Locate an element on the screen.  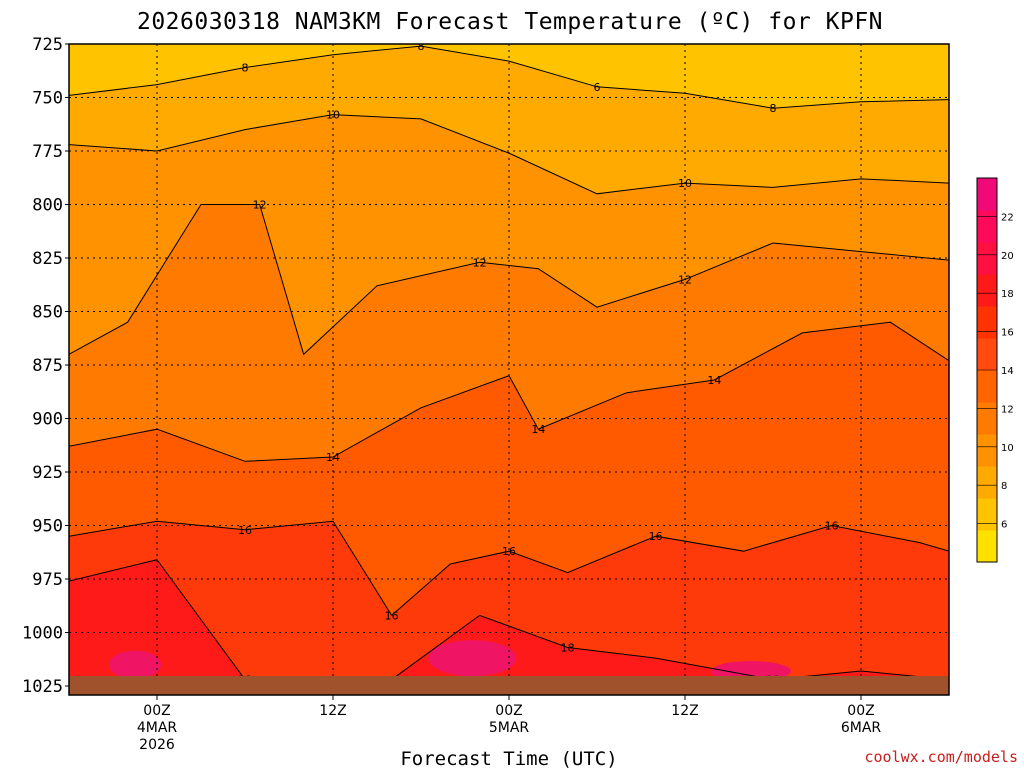
y-tick-label: 825 is located at coordinates (47, 259).